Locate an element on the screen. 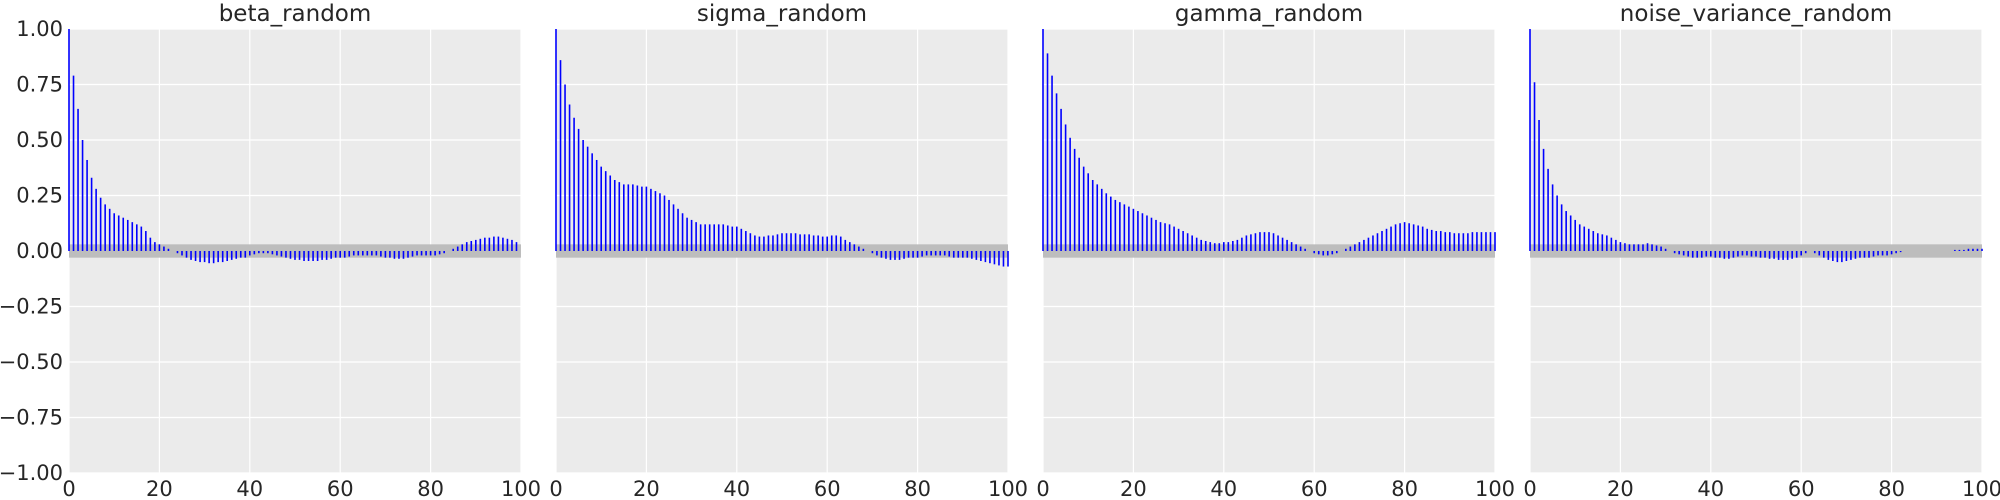  panel-title: gamma_random is located at coordinates (1269, 14).